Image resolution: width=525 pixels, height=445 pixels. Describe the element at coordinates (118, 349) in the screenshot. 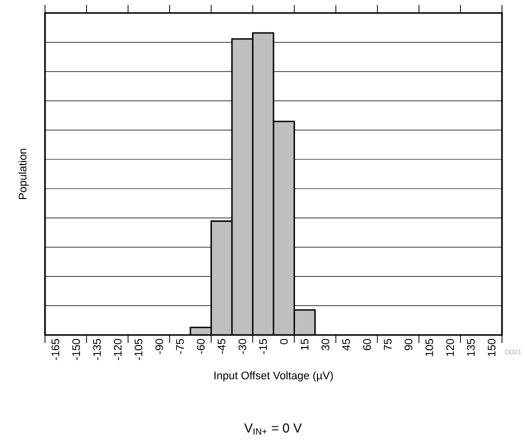

I see `x-tick-label: -120` at that location.